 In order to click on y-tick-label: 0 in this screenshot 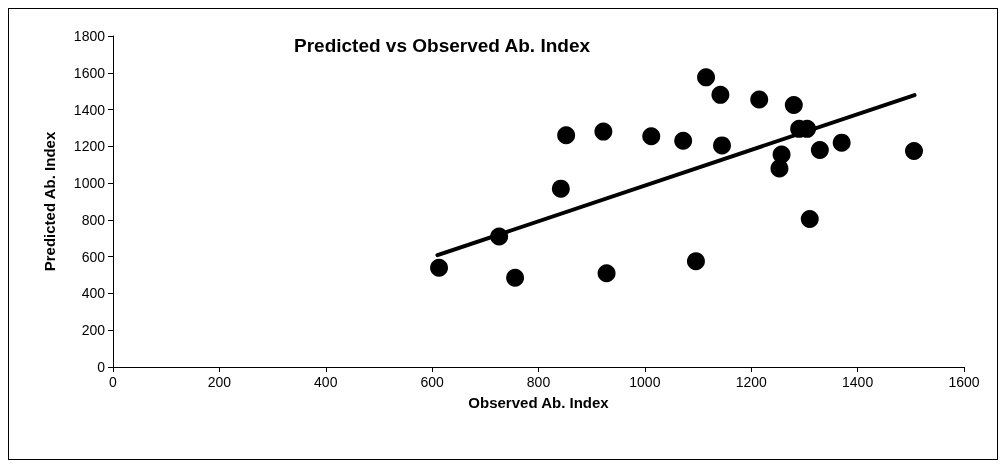, I will do `click(101, 367)`.